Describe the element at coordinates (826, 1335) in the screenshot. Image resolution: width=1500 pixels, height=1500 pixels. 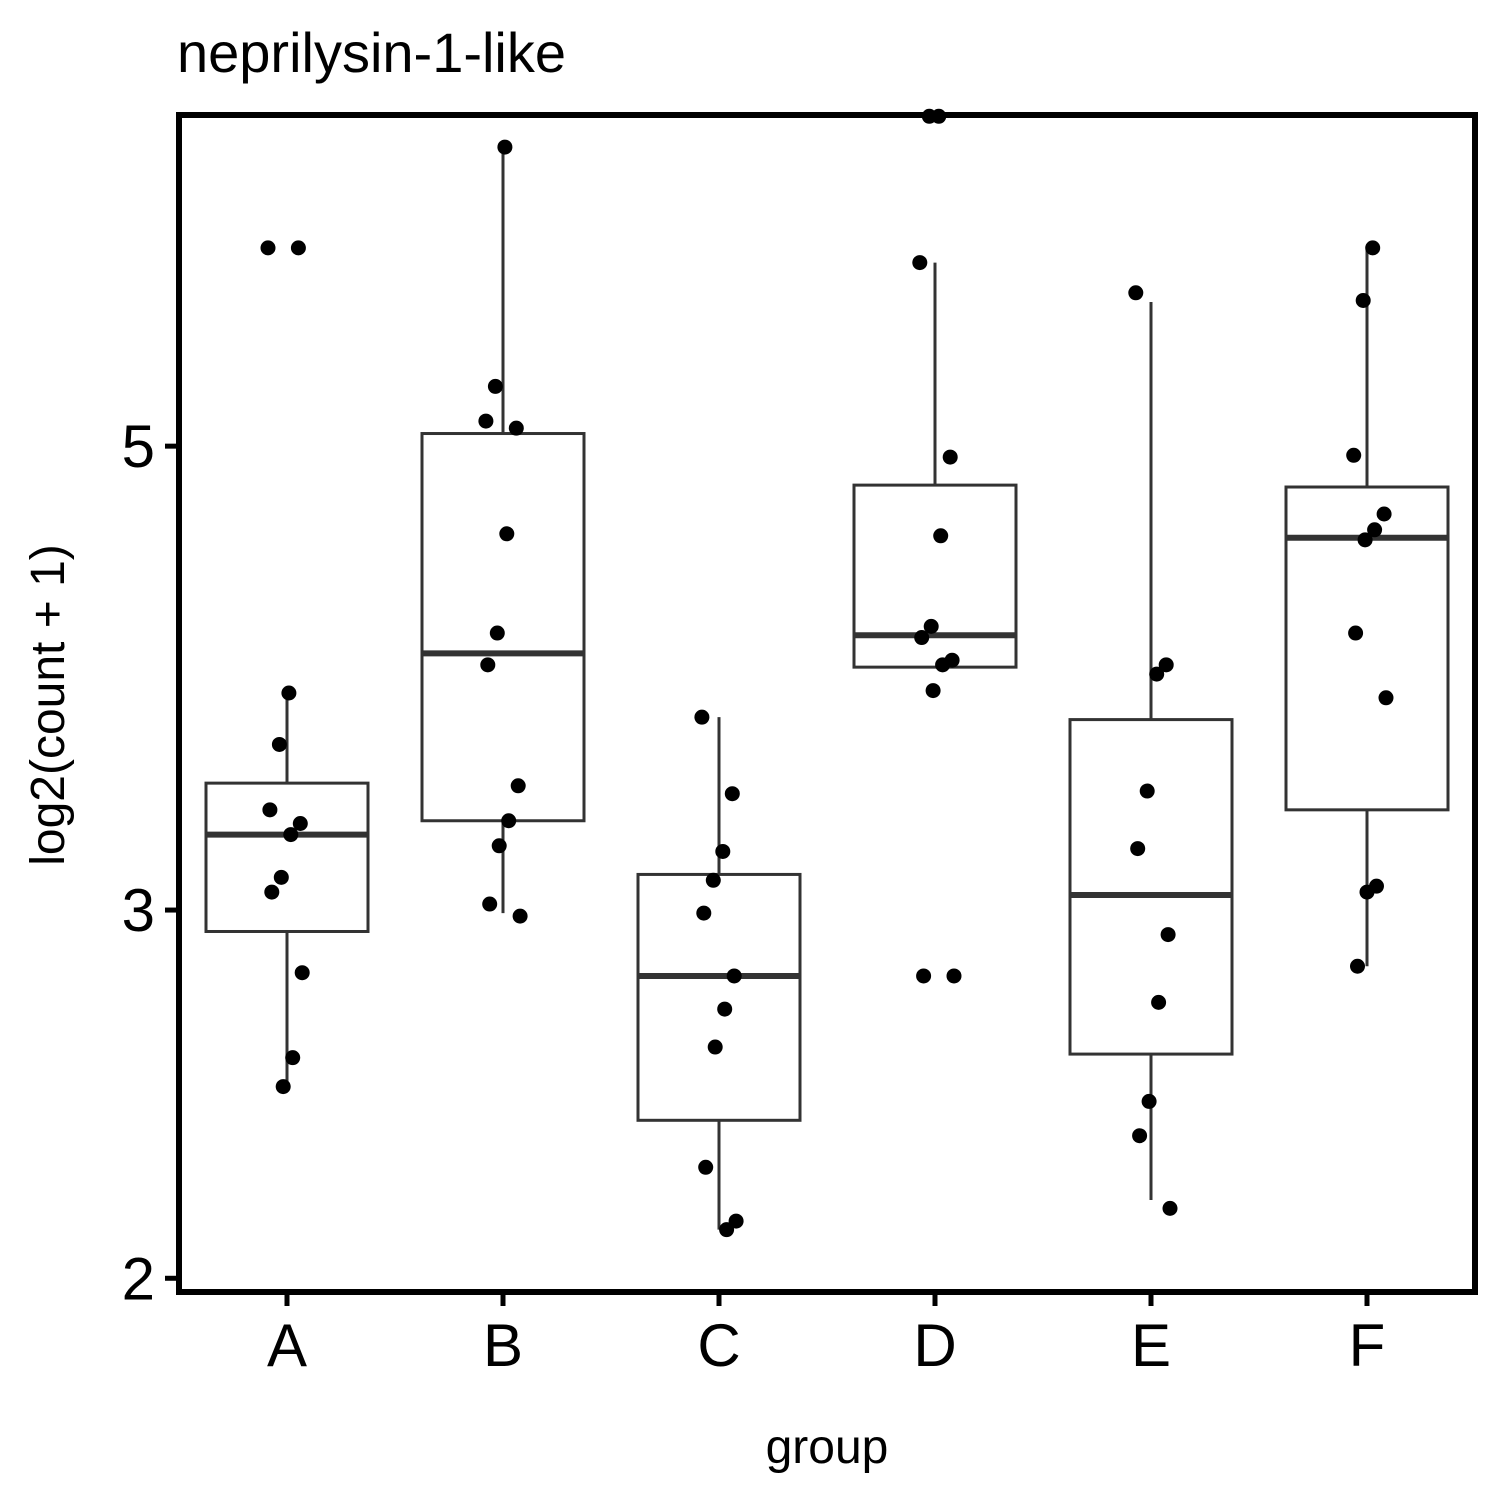
I see `x-axis: A B C D E F` at that location.